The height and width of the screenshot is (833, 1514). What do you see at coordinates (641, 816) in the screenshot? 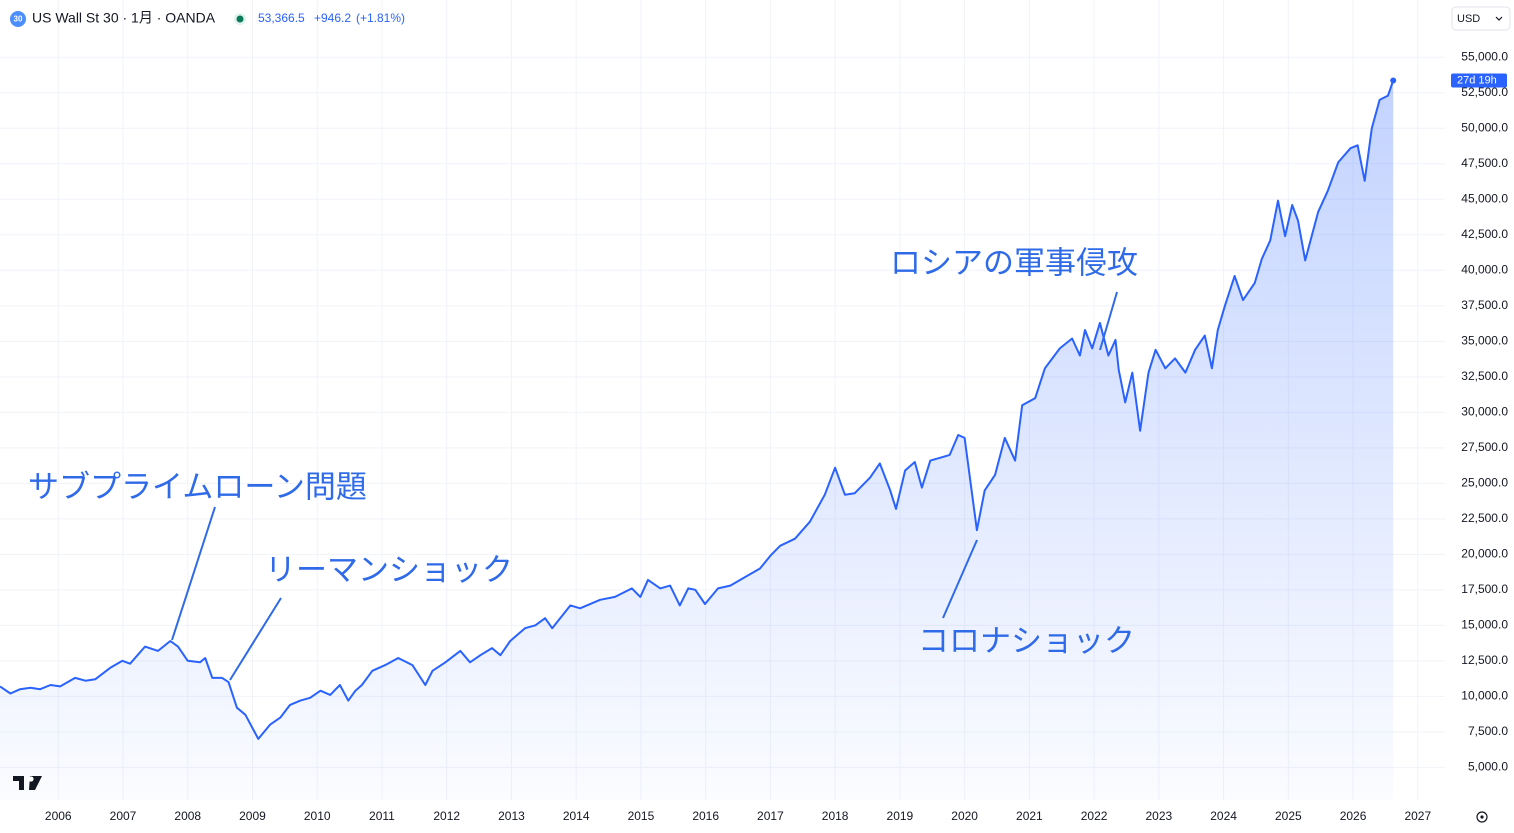
I see `x-tick-label: 2015` at bounding box center [641, 816].